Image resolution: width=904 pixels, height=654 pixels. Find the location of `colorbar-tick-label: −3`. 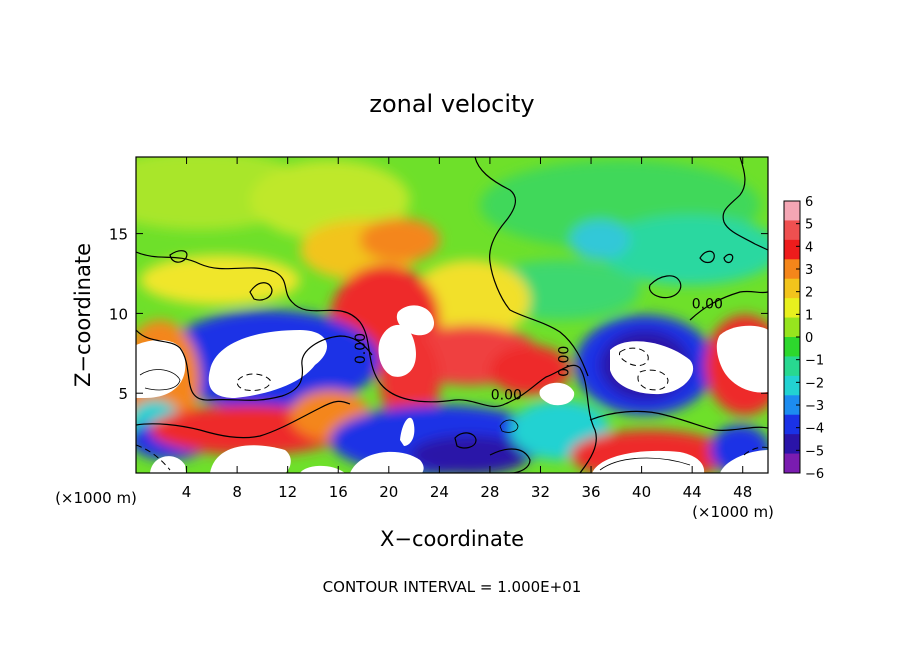

colorbar-tick-label: −3 is located at coordinates (814, 406).